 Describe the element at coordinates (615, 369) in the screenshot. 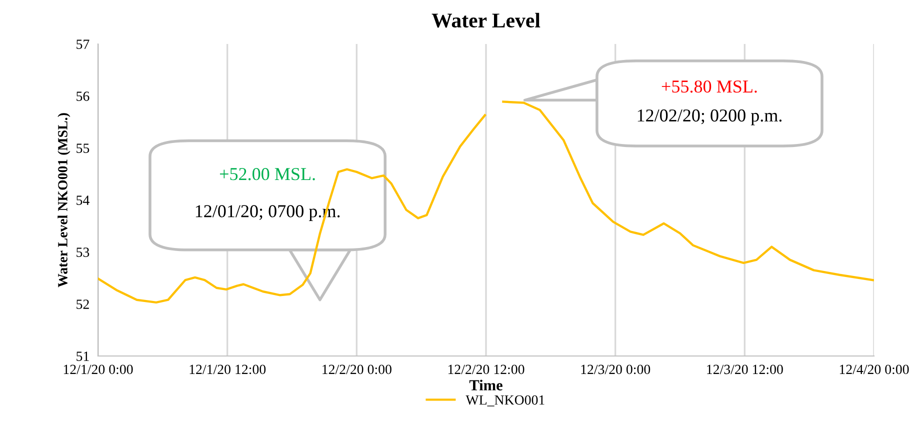

I see `x-tick-label: 12/3/20 0:00` at that location.